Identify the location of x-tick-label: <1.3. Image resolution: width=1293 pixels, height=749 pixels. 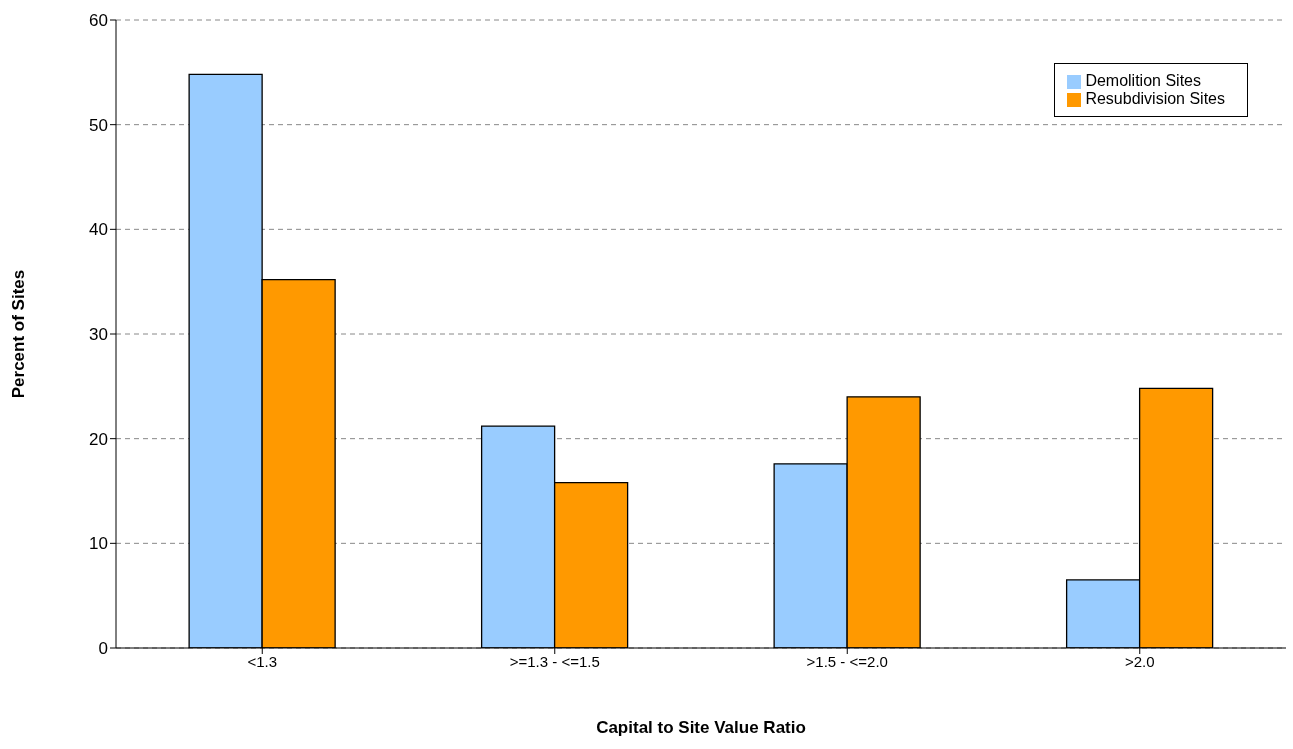
(262, 661).